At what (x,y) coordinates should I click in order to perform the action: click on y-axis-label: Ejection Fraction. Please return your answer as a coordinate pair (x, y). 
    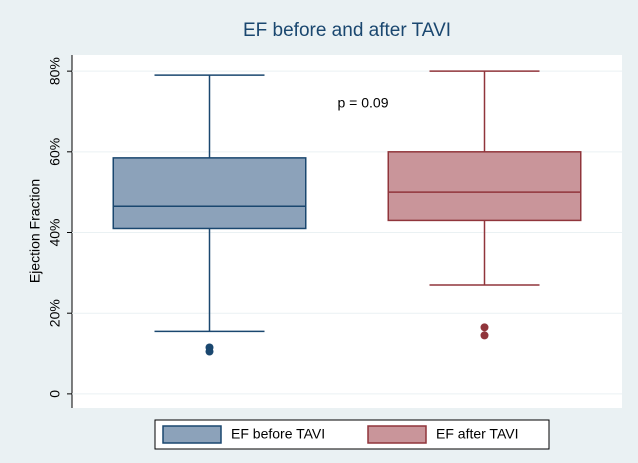
    Looking at the image, I should click on (35, 231).